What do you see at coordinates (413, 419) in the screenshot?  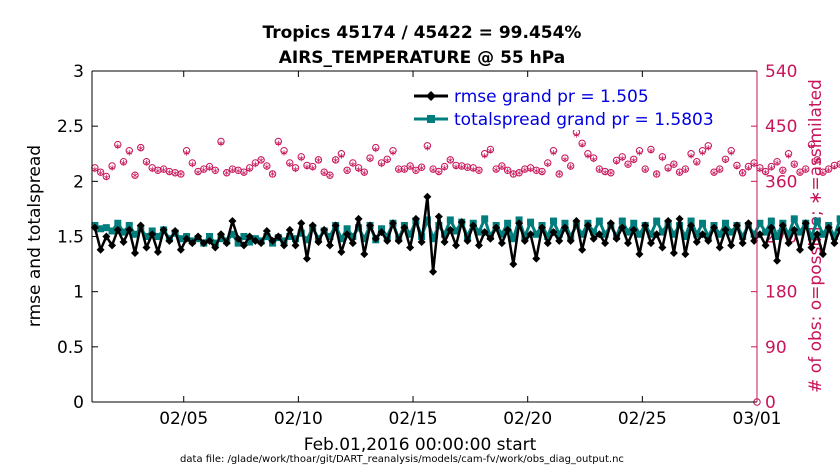 I see `x-tick-label: 02/15` at bounding box center [413, 419].